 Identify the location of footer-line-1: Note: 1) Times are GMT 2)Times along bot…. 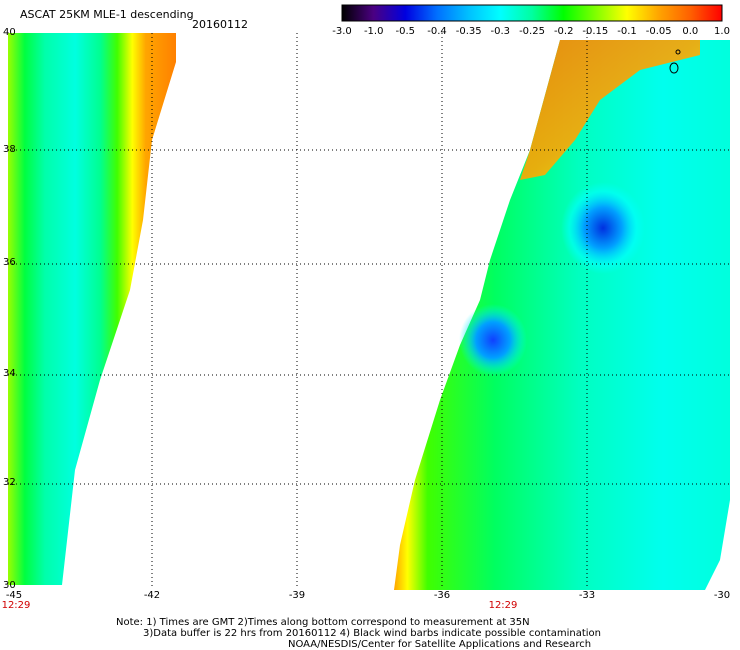
(323, 622).